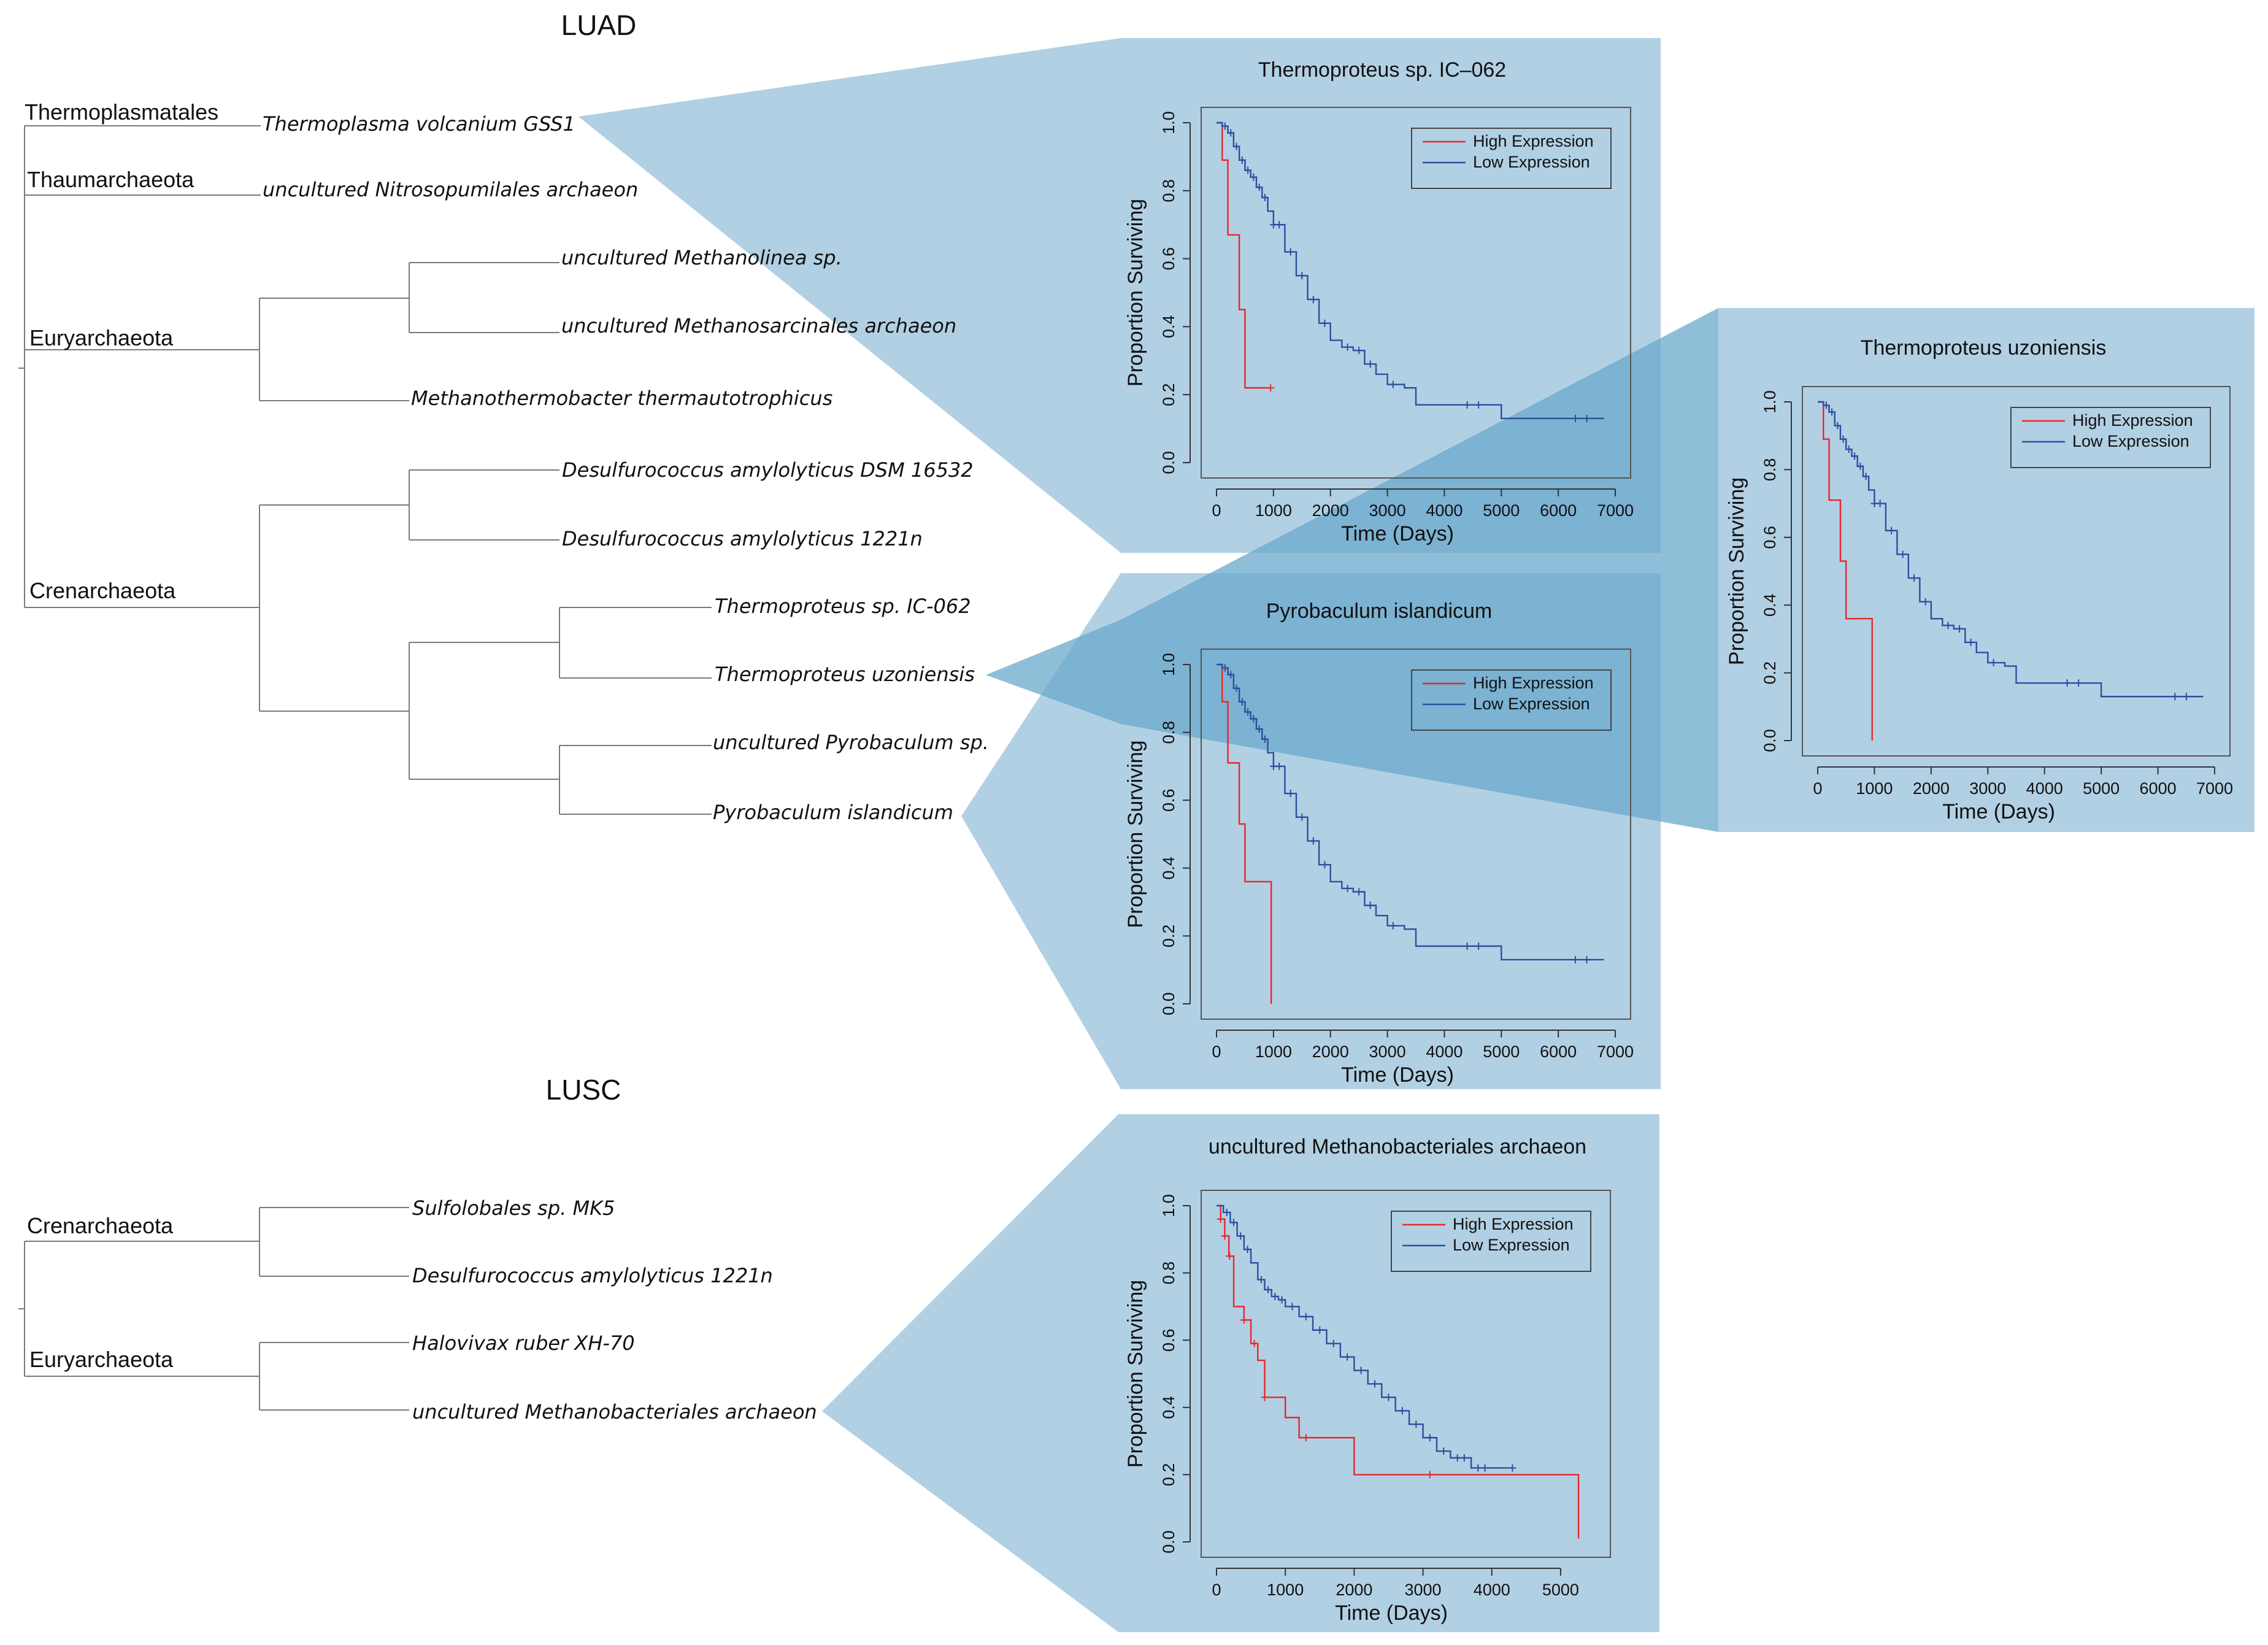 This screenshot has height=1645, width=2268. What do you see at coordinates (1387, 510) in the screenshot?
I see `x-tick-label: 3000` at bounding box center [1387, 510].